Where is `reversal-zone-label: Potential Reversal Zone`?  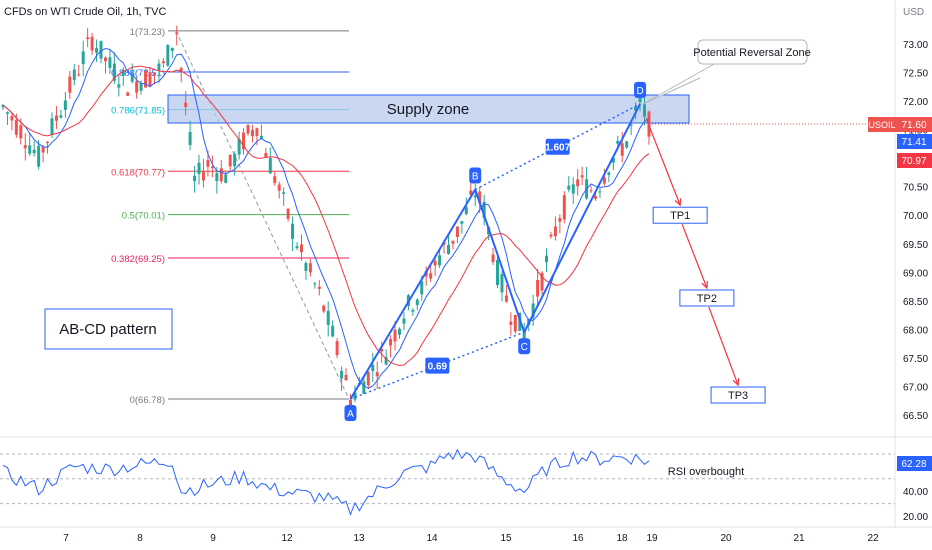
reversal-zone-label: Potential Reversal Zone is located at coordinates (751, 53).